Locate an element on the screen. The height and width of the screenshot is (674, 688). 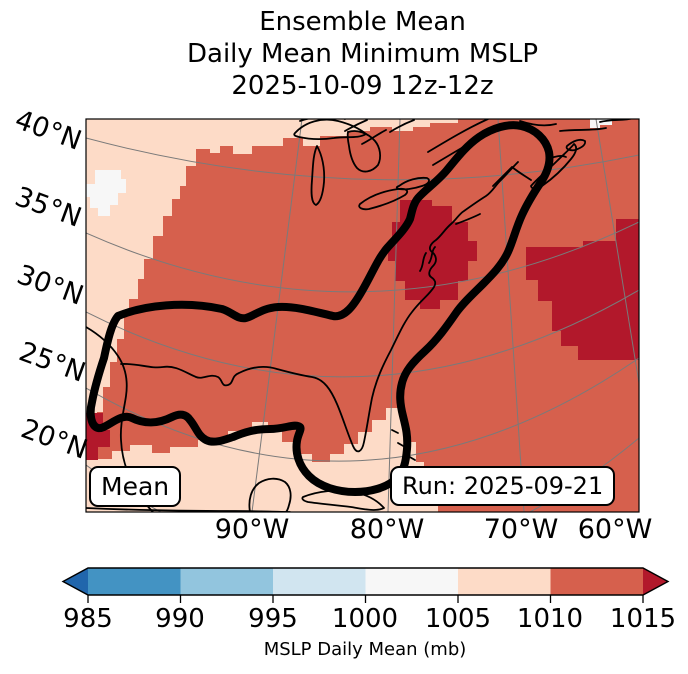
coast-north-shore is located at coordinates (576, 125).